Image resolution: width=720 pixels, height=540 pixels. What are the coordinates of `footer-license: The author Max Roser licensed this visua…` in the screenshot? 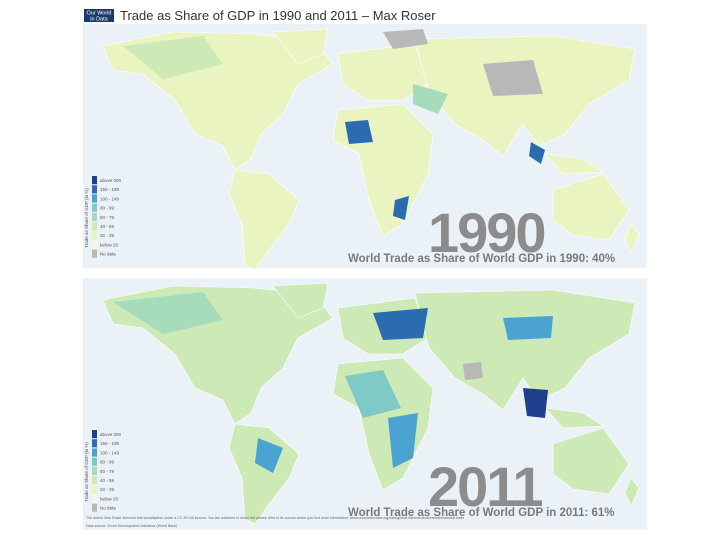 It's located at (275, 518).